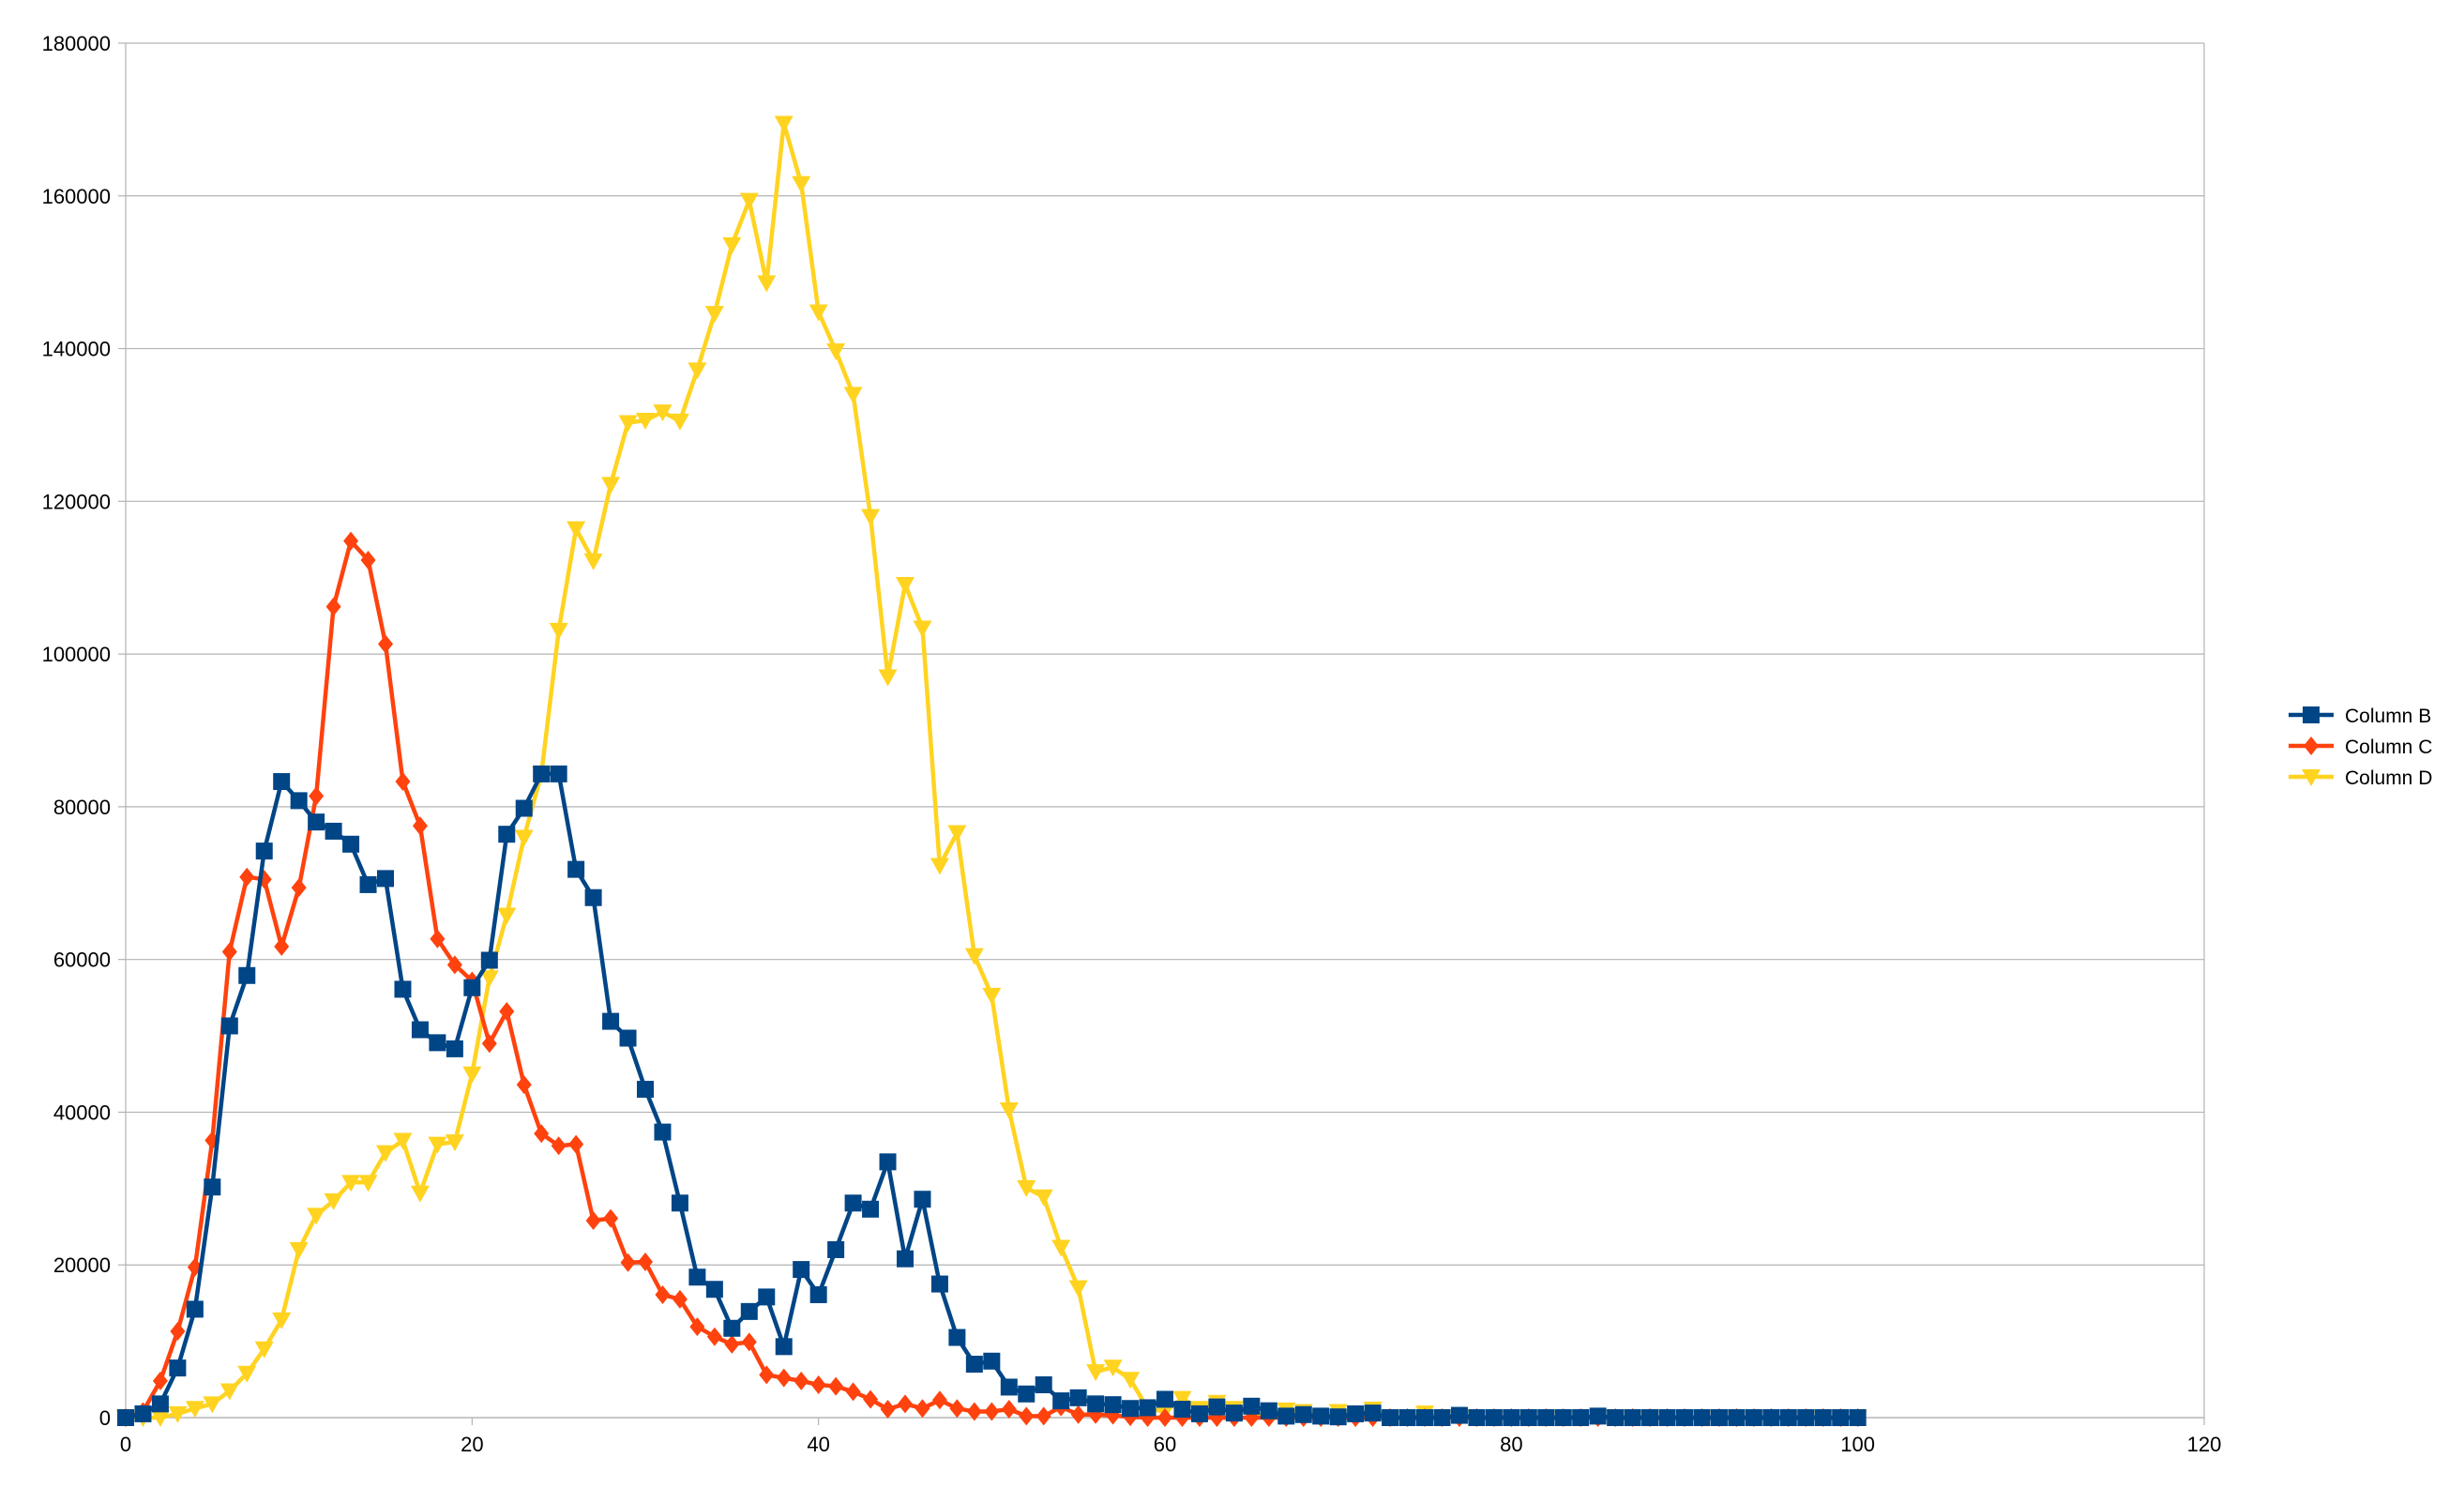  What do you see at coordinates (105, 1418) in the screenshot?
I see `y-tick-label: 0` at bounding box center [105, 1418].